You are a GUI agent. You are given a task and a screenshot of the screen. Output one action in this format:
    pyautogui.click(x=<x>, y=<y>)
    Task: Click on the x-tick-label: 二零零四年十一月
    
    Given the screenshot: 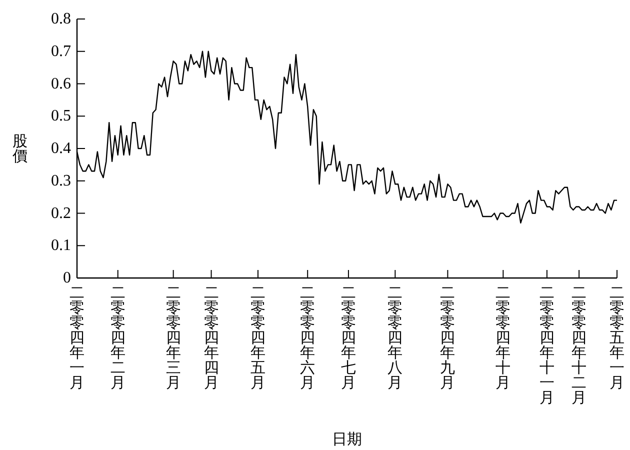 What is the action you would take?
    pyautogui.click(x=546, y=346)
    